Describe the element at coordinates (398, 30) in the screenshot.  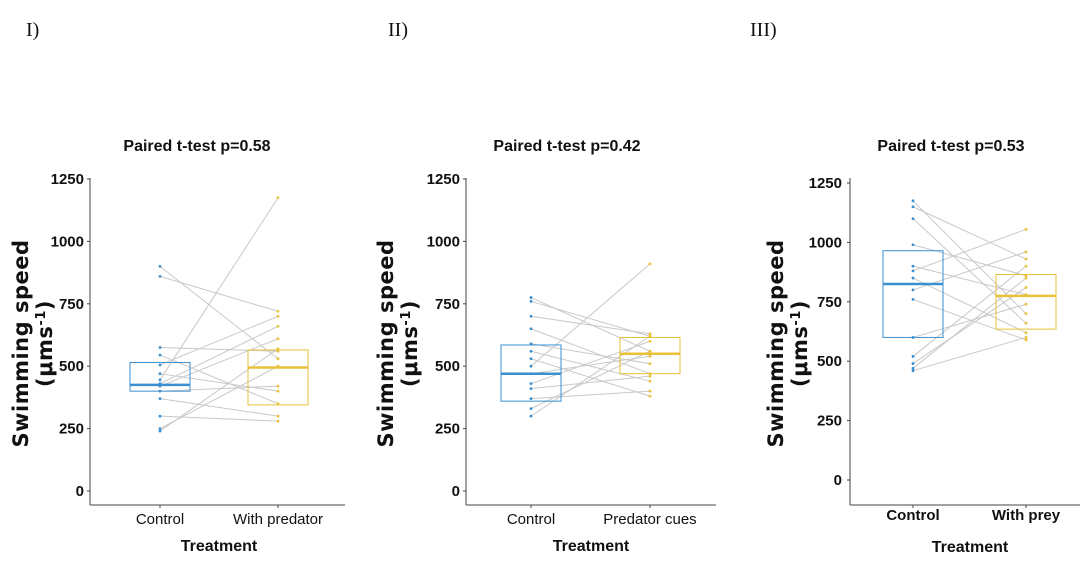
I see `panel-label: II)` at that location.